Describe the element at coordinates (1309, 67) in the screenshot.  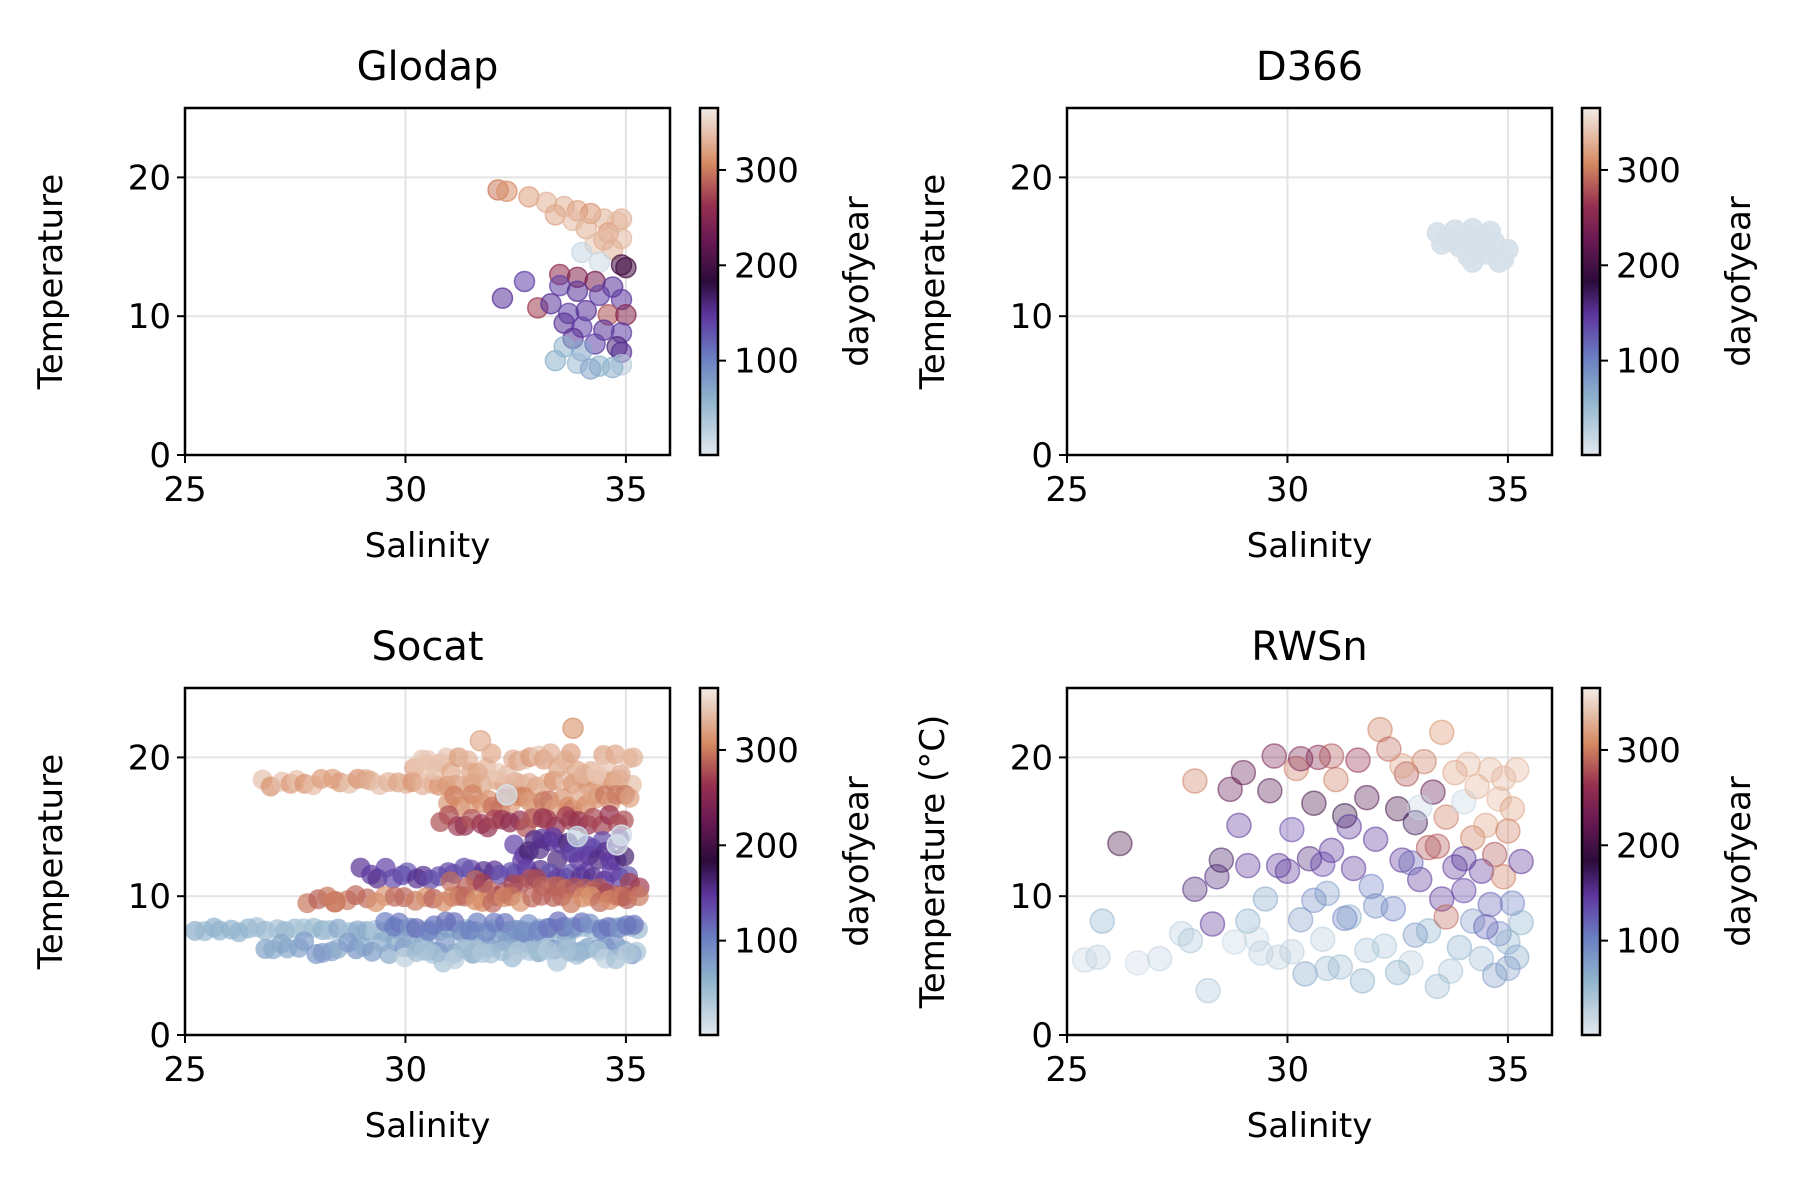
I see `chart-title: D366` at that location.